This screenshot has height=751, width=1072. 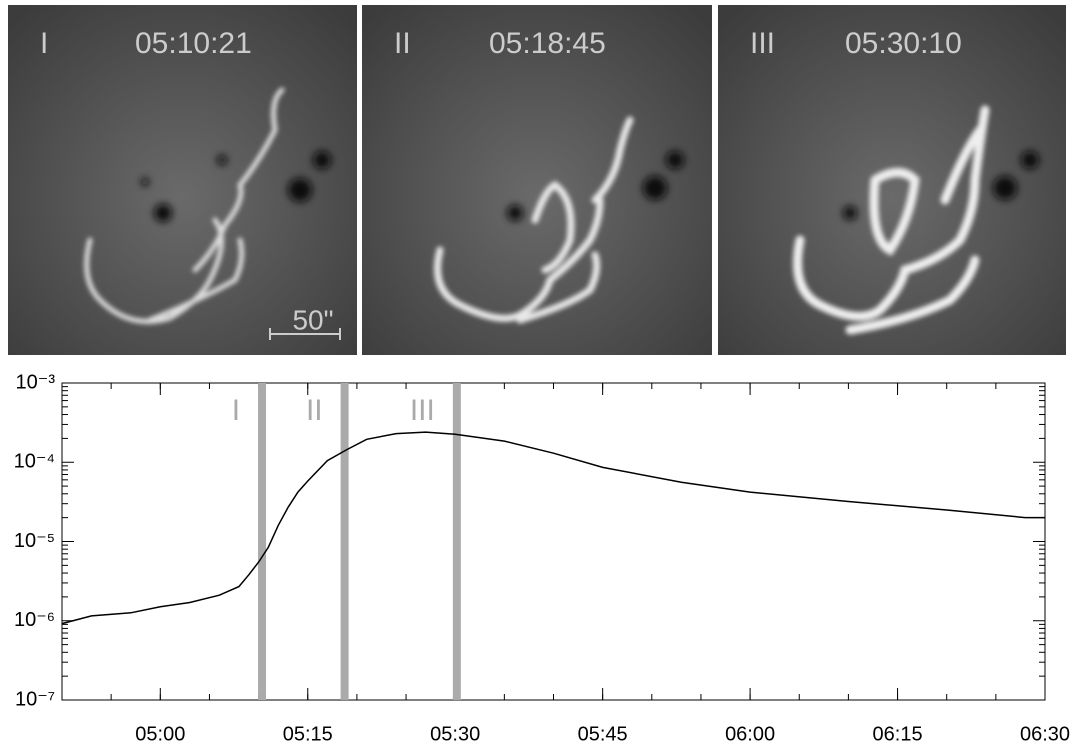 What do you see at coordinates (34, 462) in the screenshot?
I see `y-tick-label: 10⁻⁴` at bounding box center [34, 462].